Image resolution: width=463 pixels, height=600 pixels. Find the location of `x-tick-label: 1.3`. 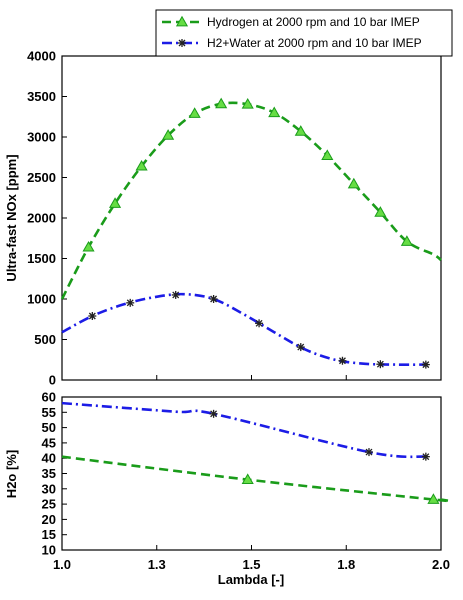

x-tick-label: 1.3 is located at coordinates (157, 564).